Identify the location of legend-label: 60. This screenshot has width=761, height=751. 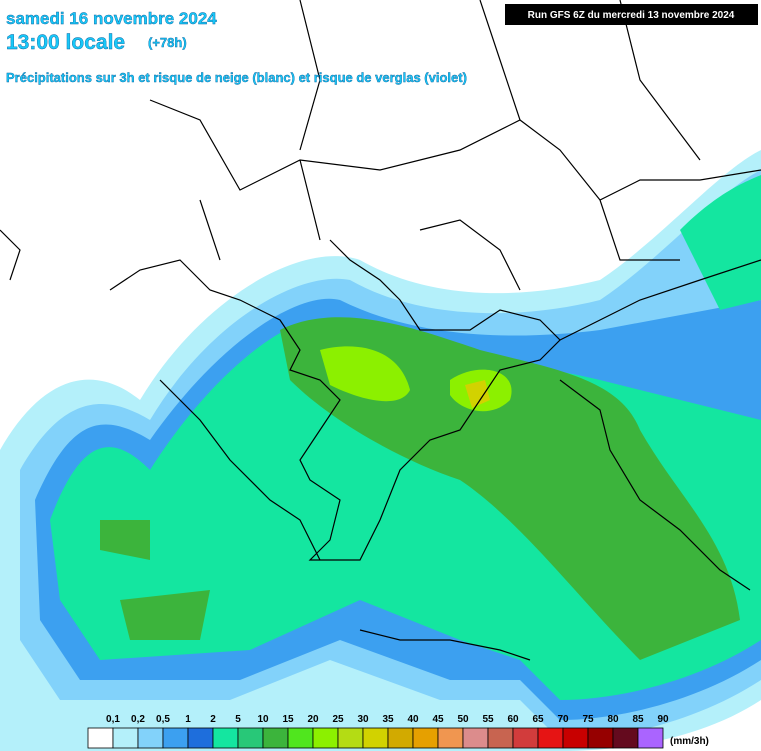
(513, 719).